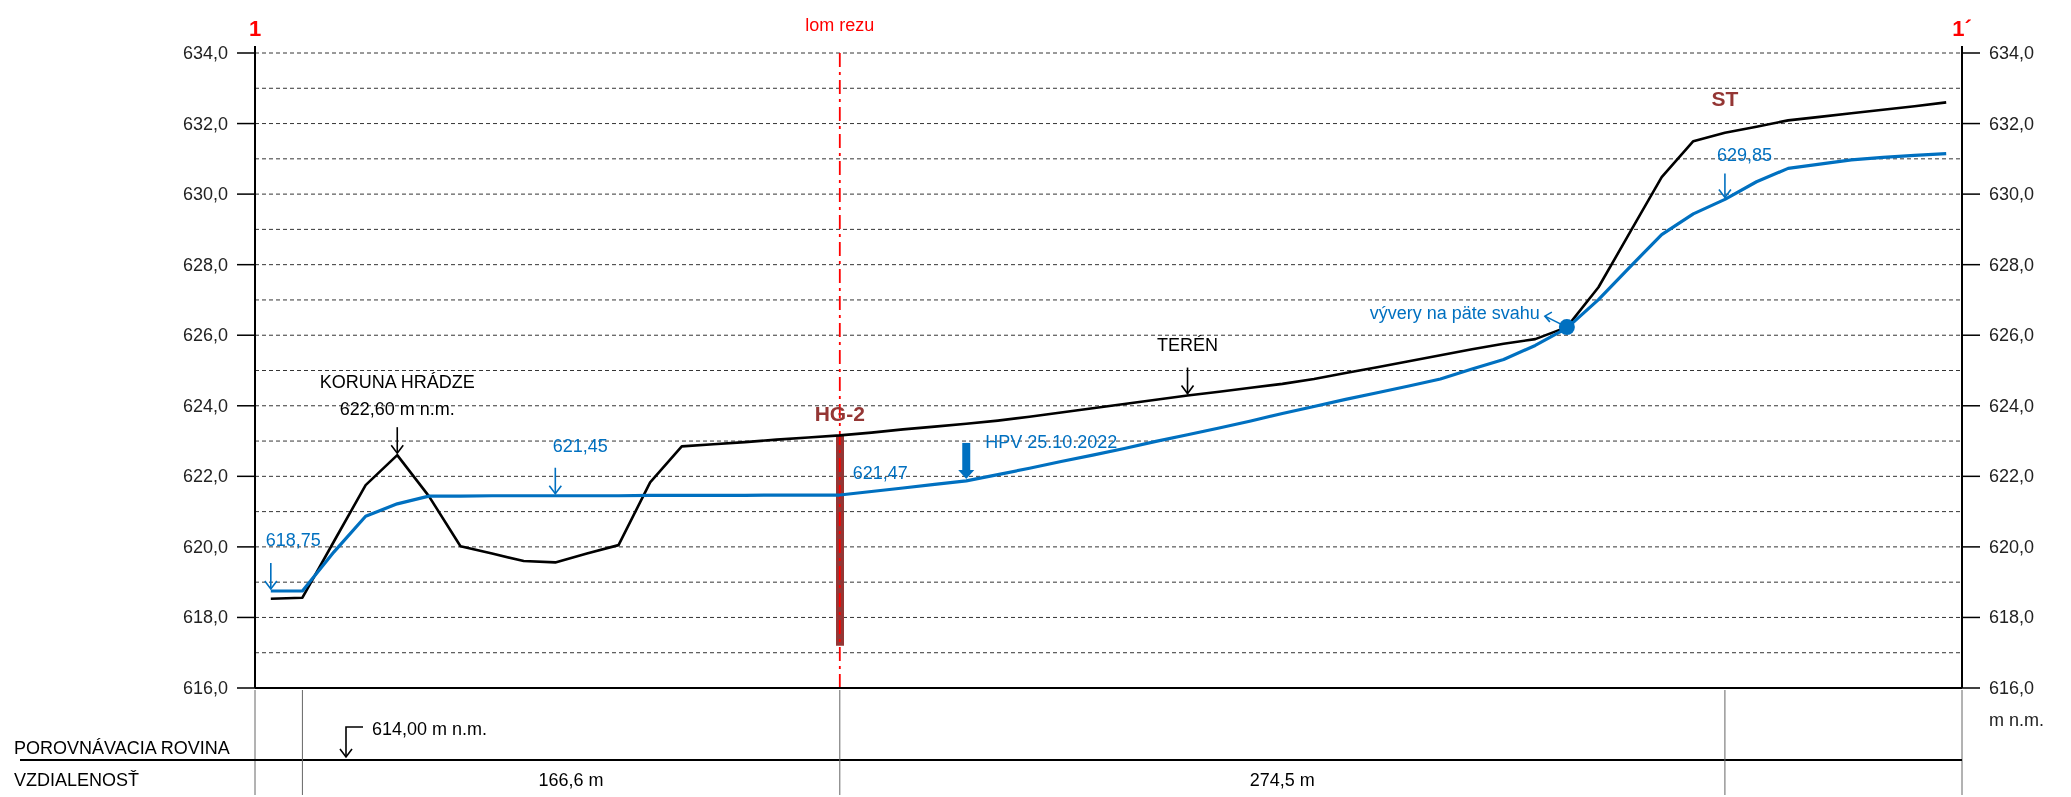 The width and height of the screenshot is (2071, 797). What do you see at coordinates (255, 28) in the screenshot?
I see `text: 1` at bounding box center [255, 28].